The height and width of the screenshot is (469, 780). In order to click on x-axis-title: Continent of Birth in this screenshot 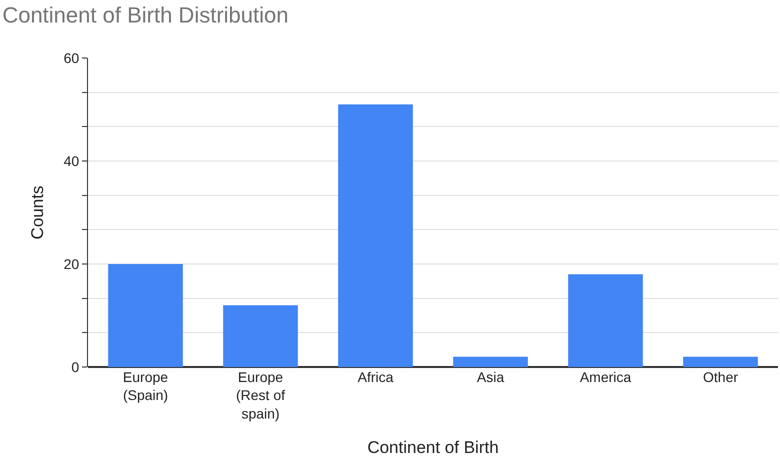, I will do `click(433, 447)`.